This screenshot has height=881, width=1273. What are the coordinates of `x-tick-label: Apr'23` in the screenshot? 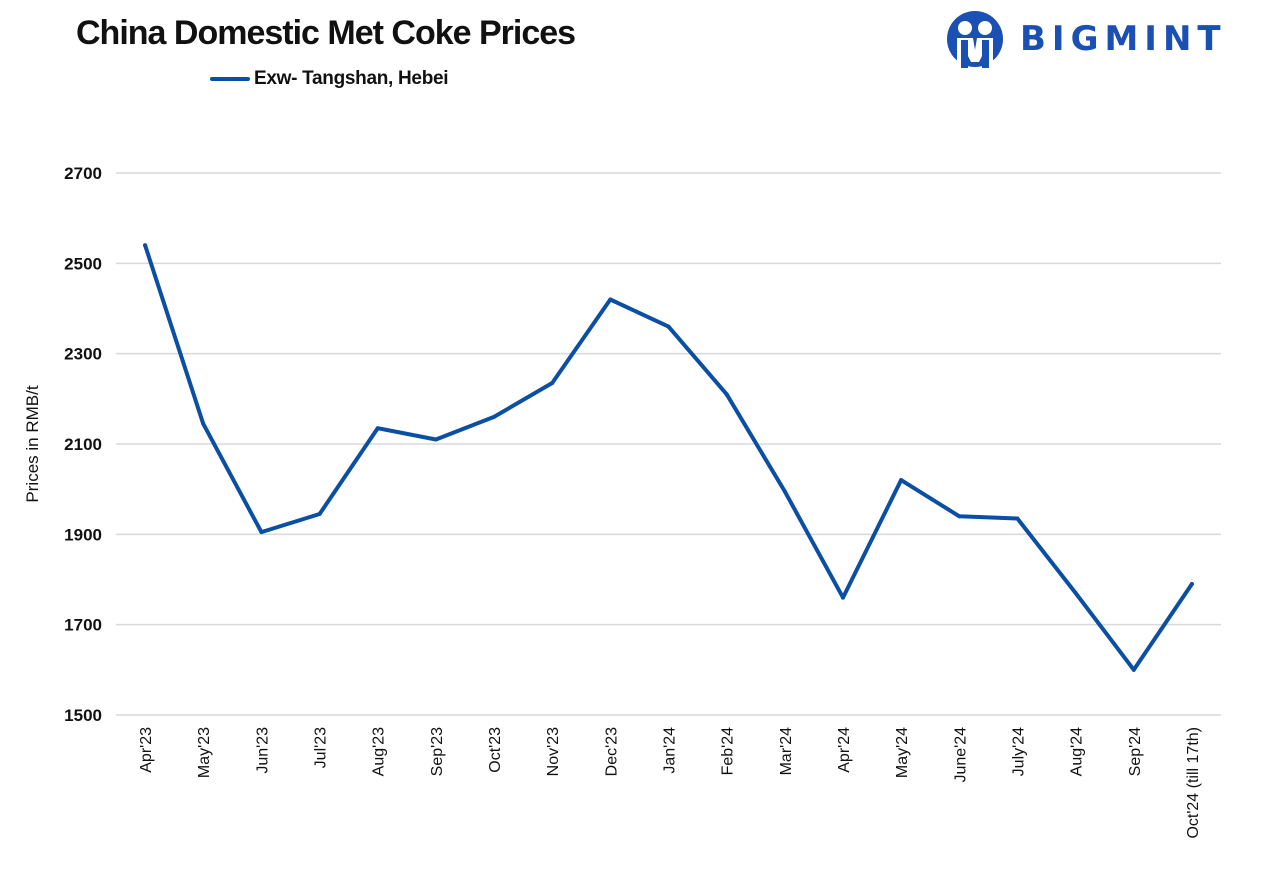 It's located at (146, 750).